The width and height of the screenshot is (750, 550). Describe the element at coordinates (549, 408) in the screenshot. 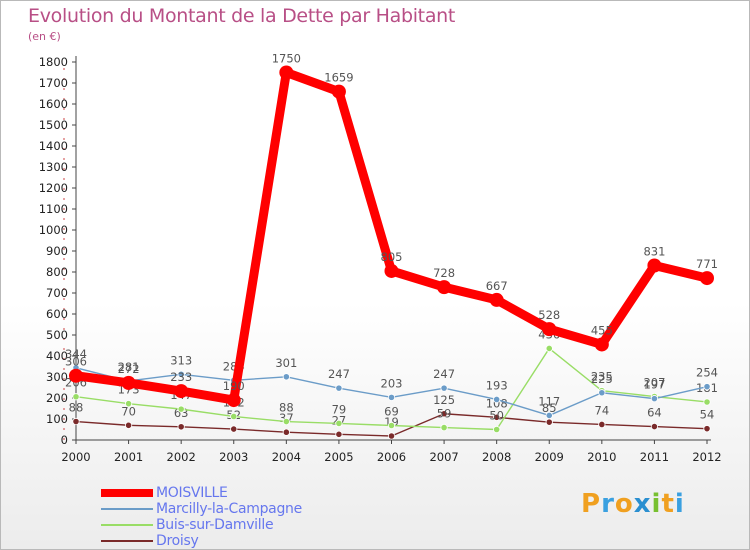

I see `data-label: 85` at that location.